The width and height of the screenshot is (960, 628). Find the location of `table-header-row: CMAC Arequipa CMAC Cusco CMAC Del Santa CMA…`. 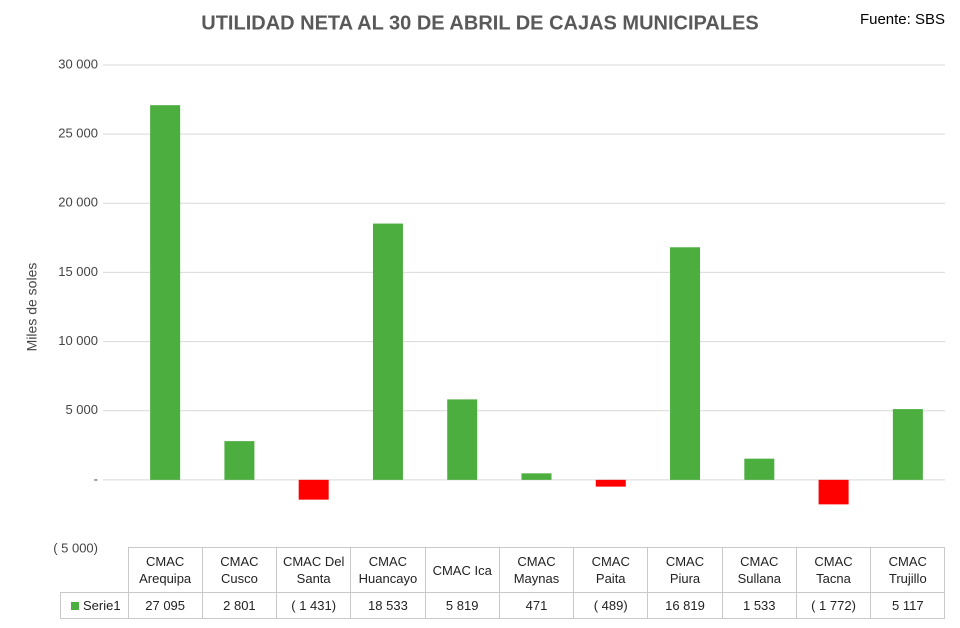

table-header-row: CMAC Arequipa CMAC Cusco CMAC Del Santa CMA… is located at coordinates (503, 570).